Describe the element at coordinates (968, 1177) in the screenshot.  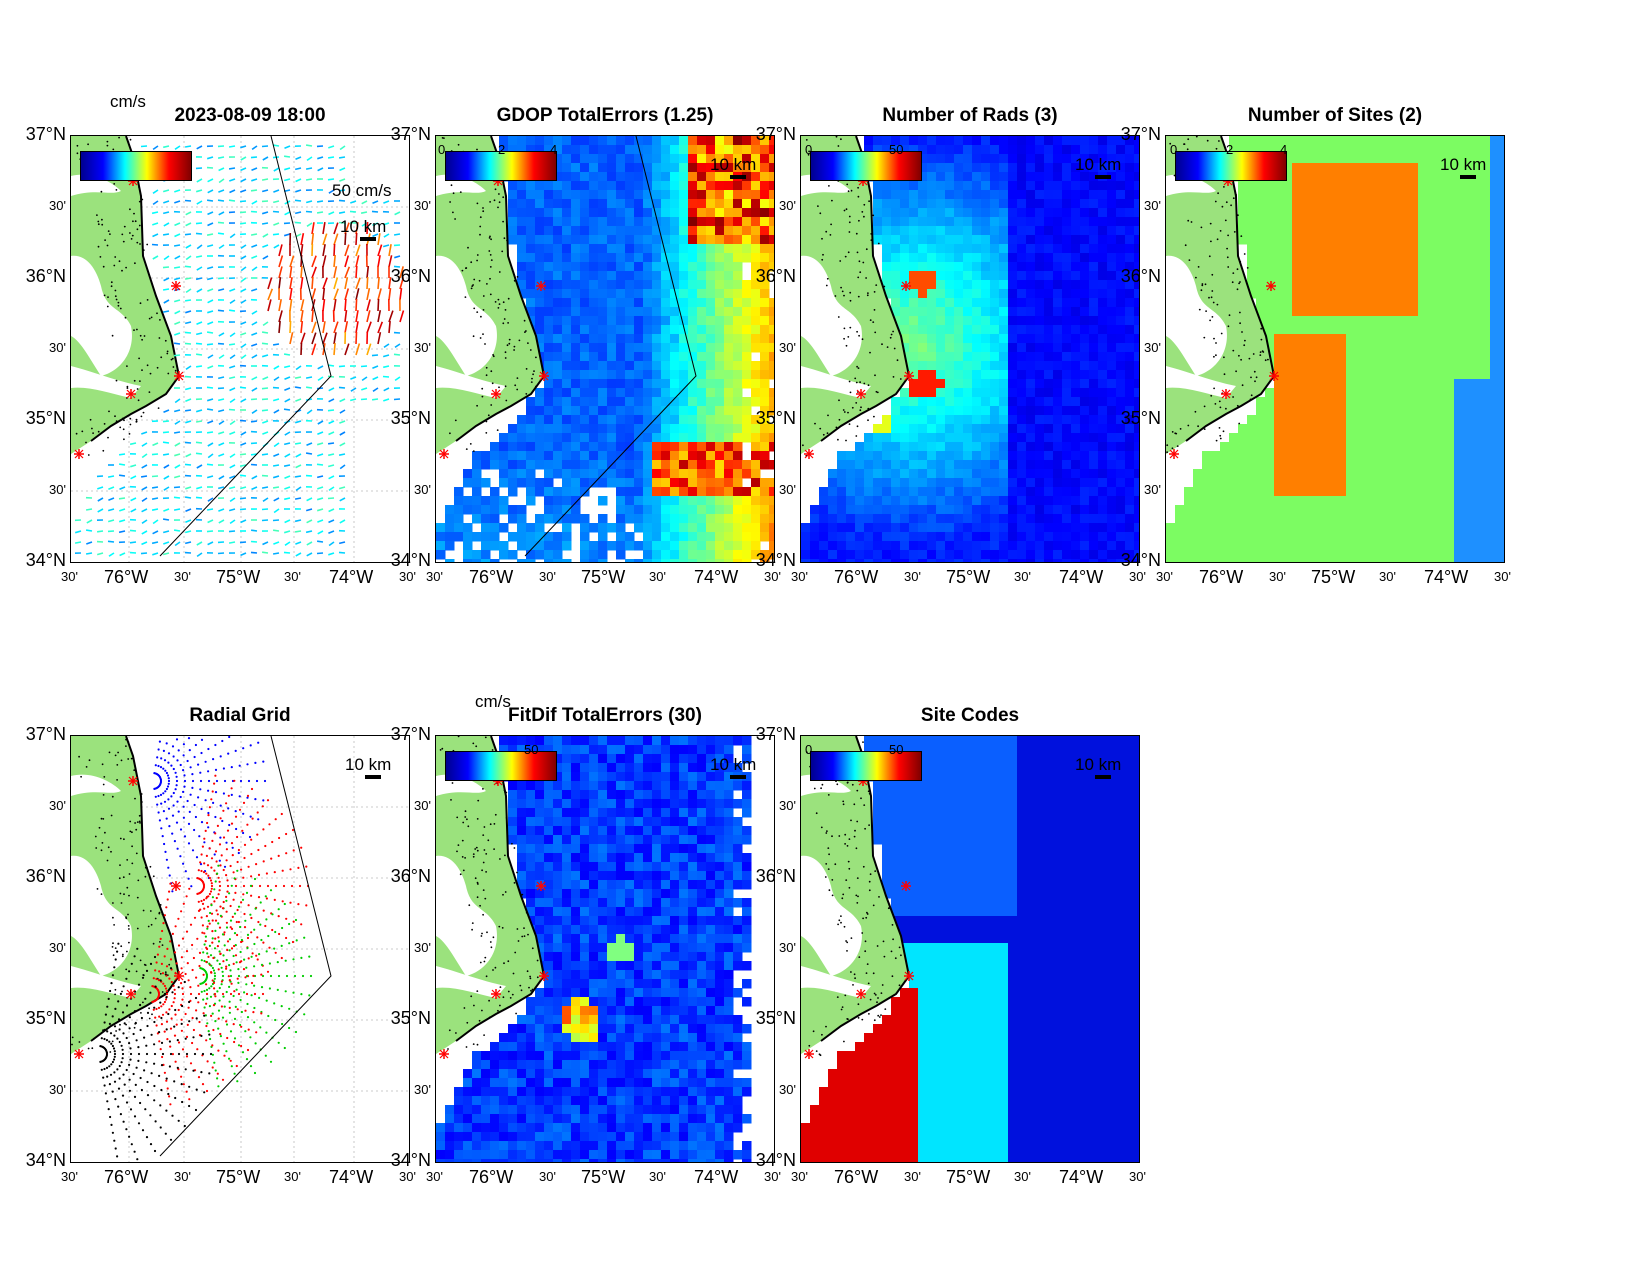
I see `x-axis-tick-label: 75°W` at that location.